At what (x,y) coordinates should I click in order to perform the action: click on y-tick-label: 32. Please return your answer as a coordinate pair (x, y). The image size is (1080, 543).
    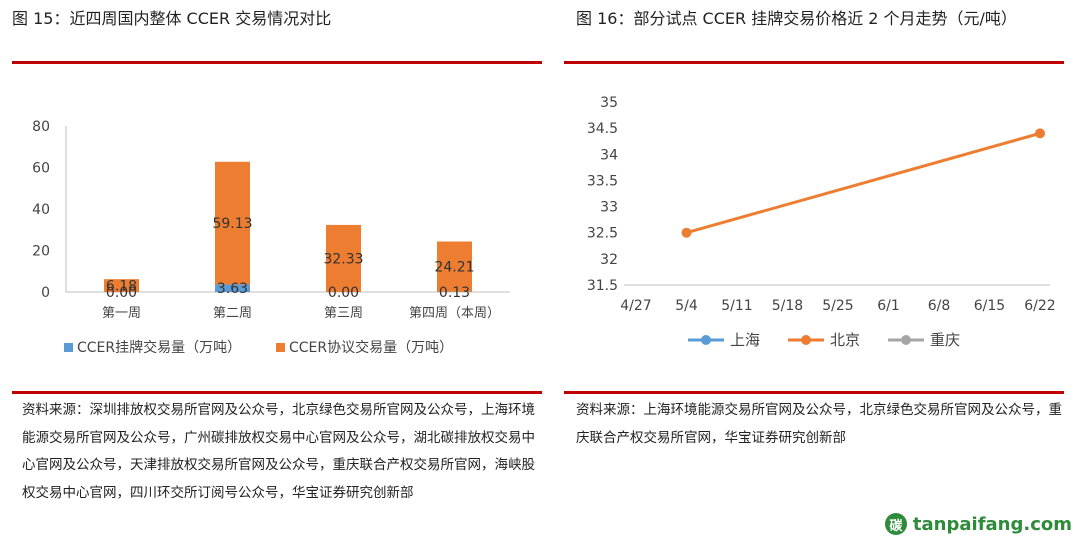
    Looking at the image, I should click on (609, 260).